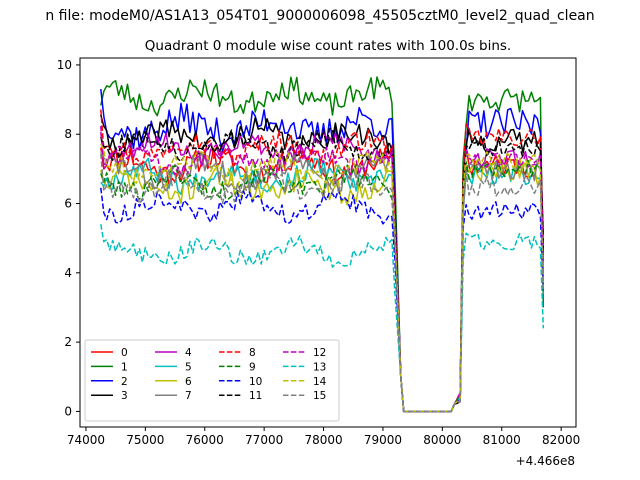  I want to click on legend-label-1: 1, so click(124, 367).